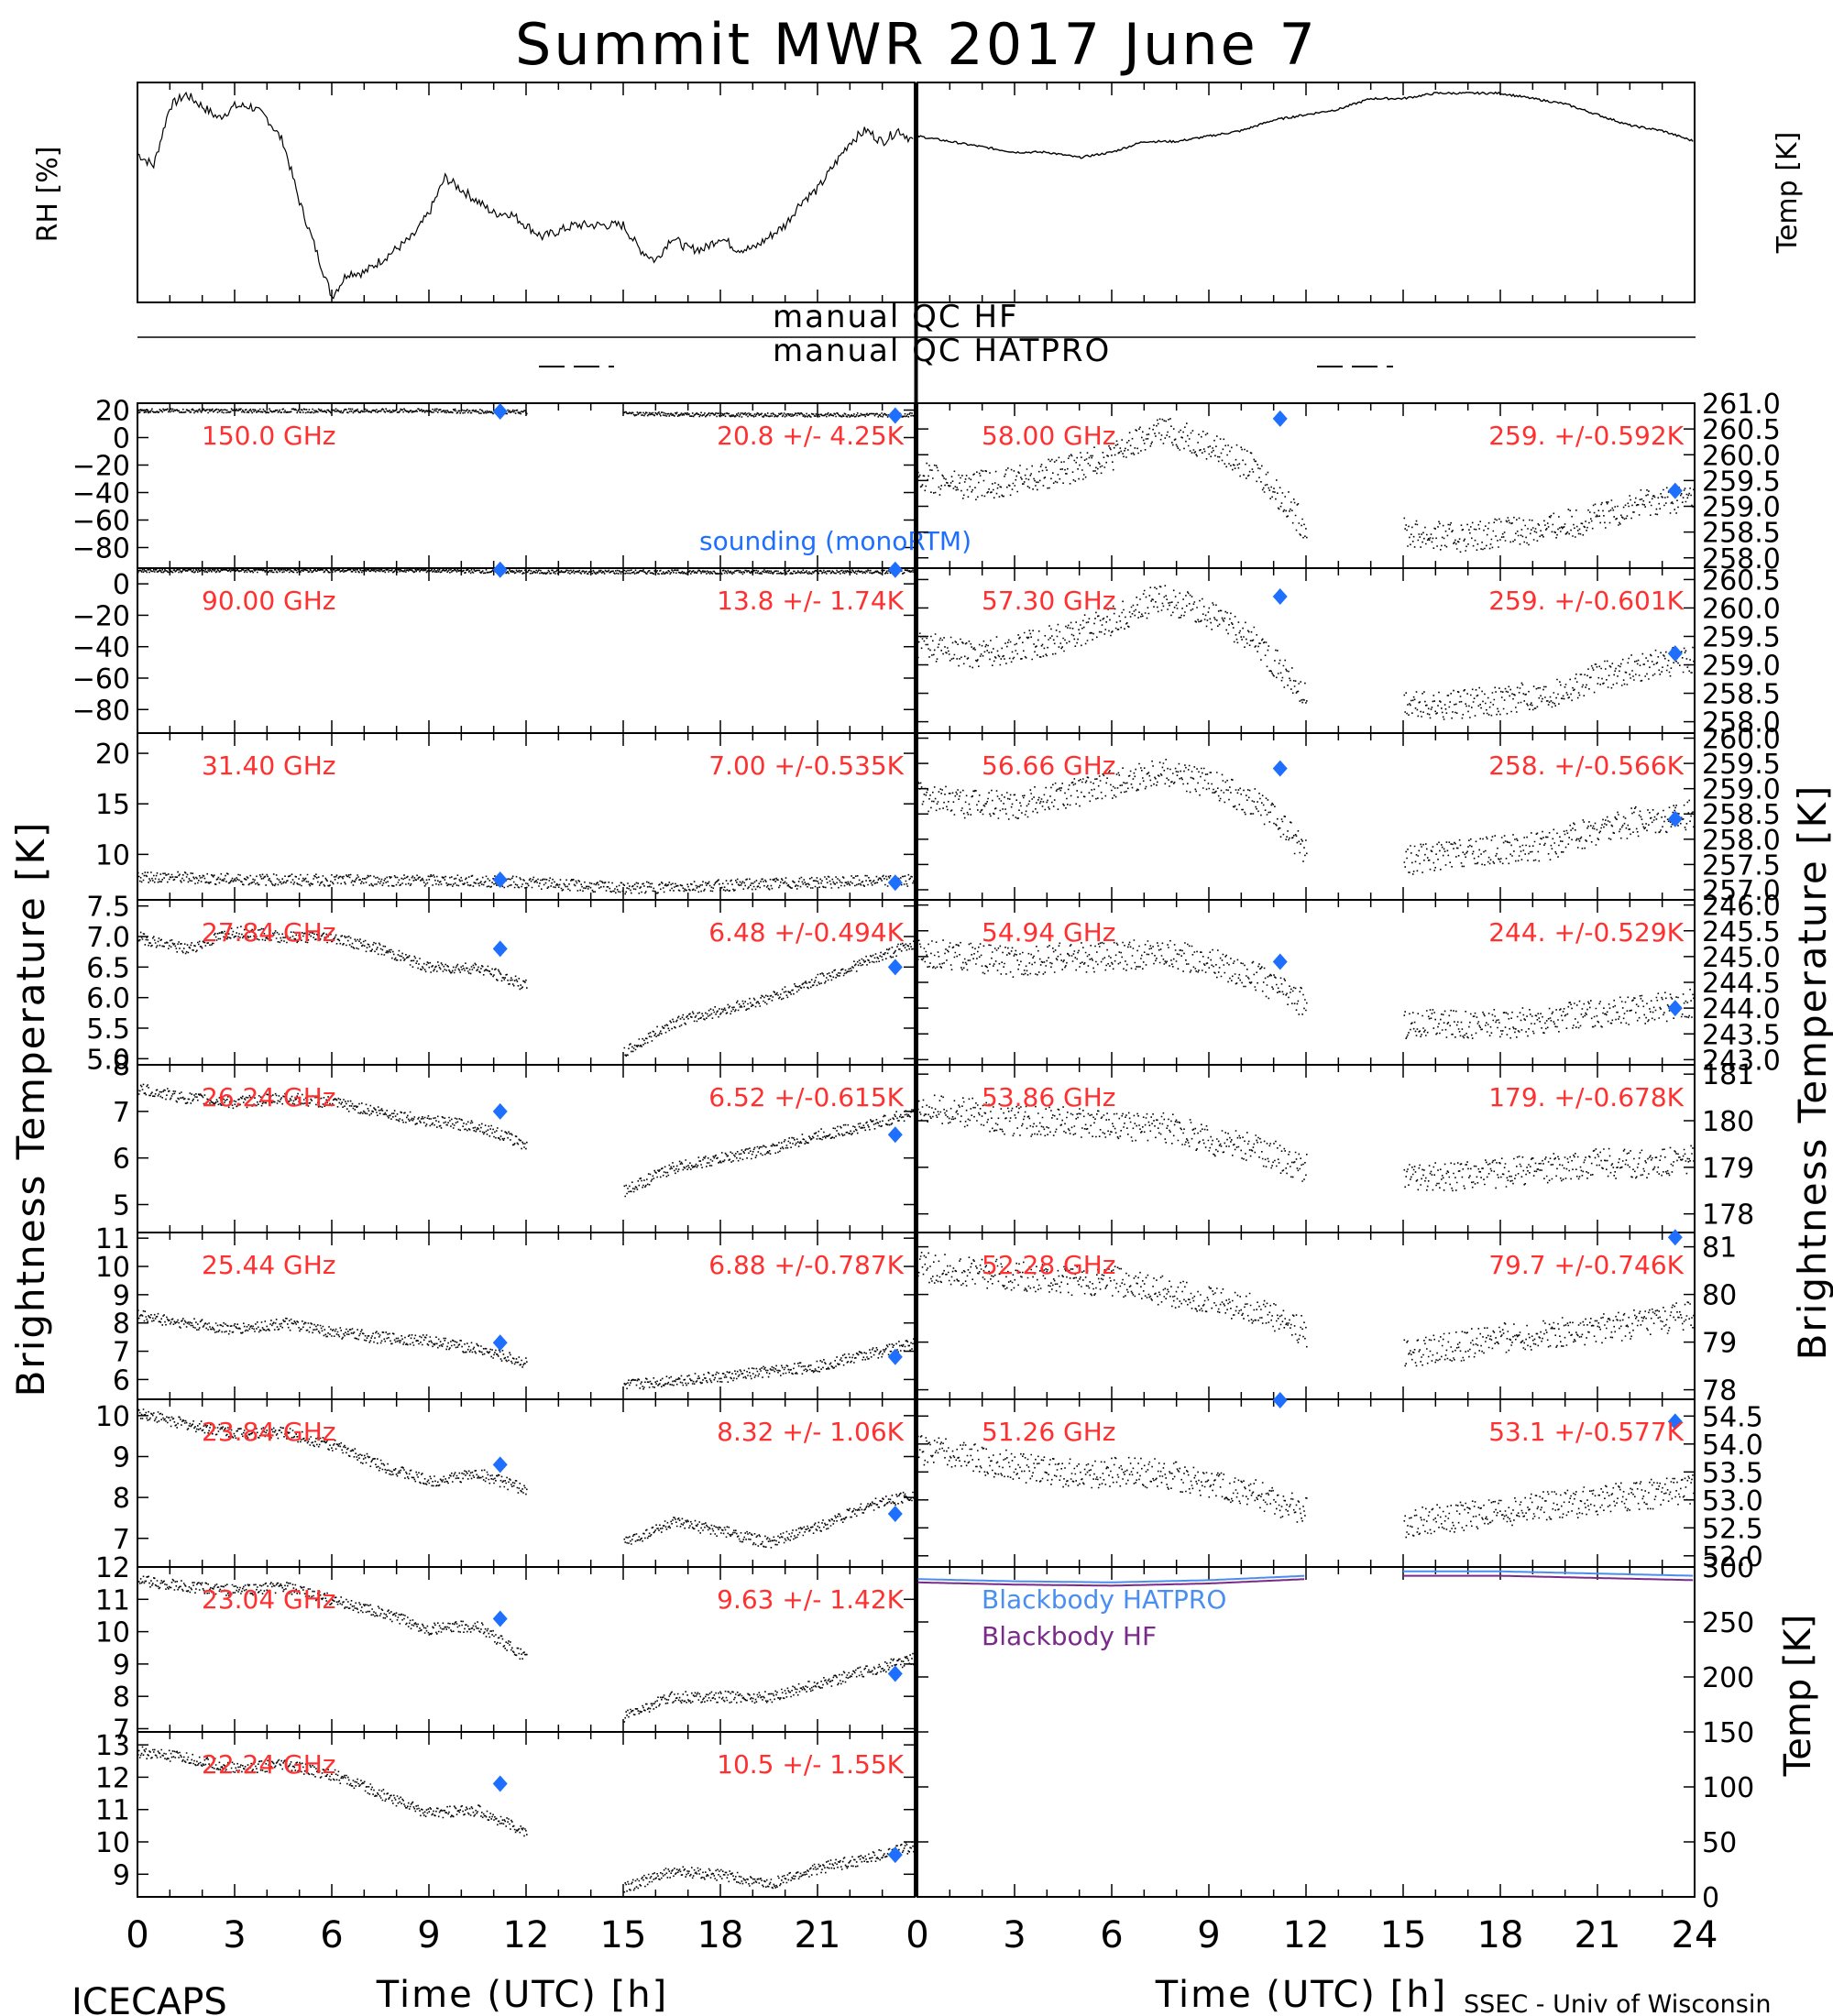 Image resolution: width=1833 pixels, height=2016 pixels. Describe the element at coordinates (1719, 1843) in the screenshot. I see `y-tick-label: 50` at that location.